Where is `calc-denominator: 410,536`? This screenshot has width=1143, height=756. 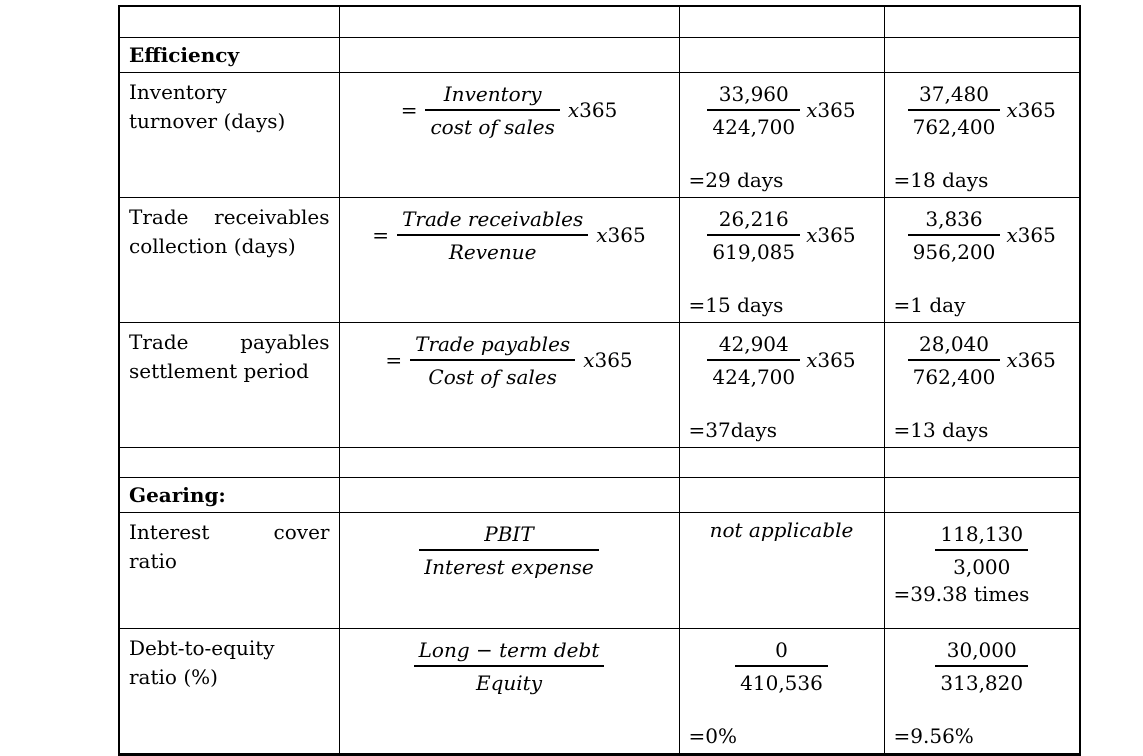 calc-denominator: 410,536 is located at coordinates (781, 682).